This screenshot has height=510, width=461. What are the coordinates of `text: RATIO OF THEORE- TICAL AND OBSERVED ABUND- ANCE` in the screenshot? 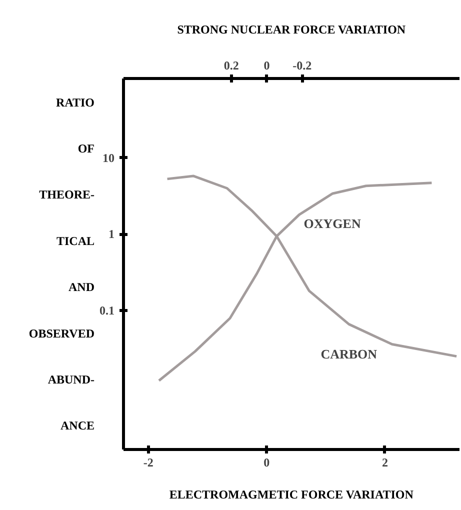 It's located at (61, 264).